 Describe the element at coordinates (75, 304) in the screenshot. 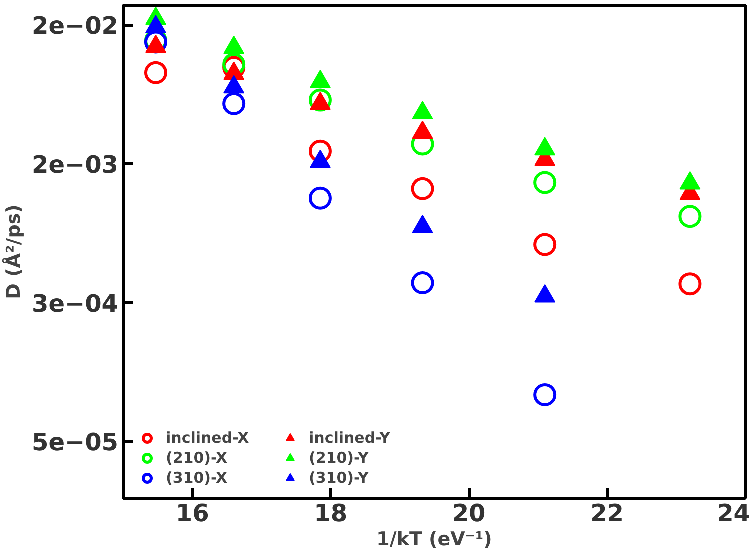

I see `y-tick-label: 3e−04` at that location.